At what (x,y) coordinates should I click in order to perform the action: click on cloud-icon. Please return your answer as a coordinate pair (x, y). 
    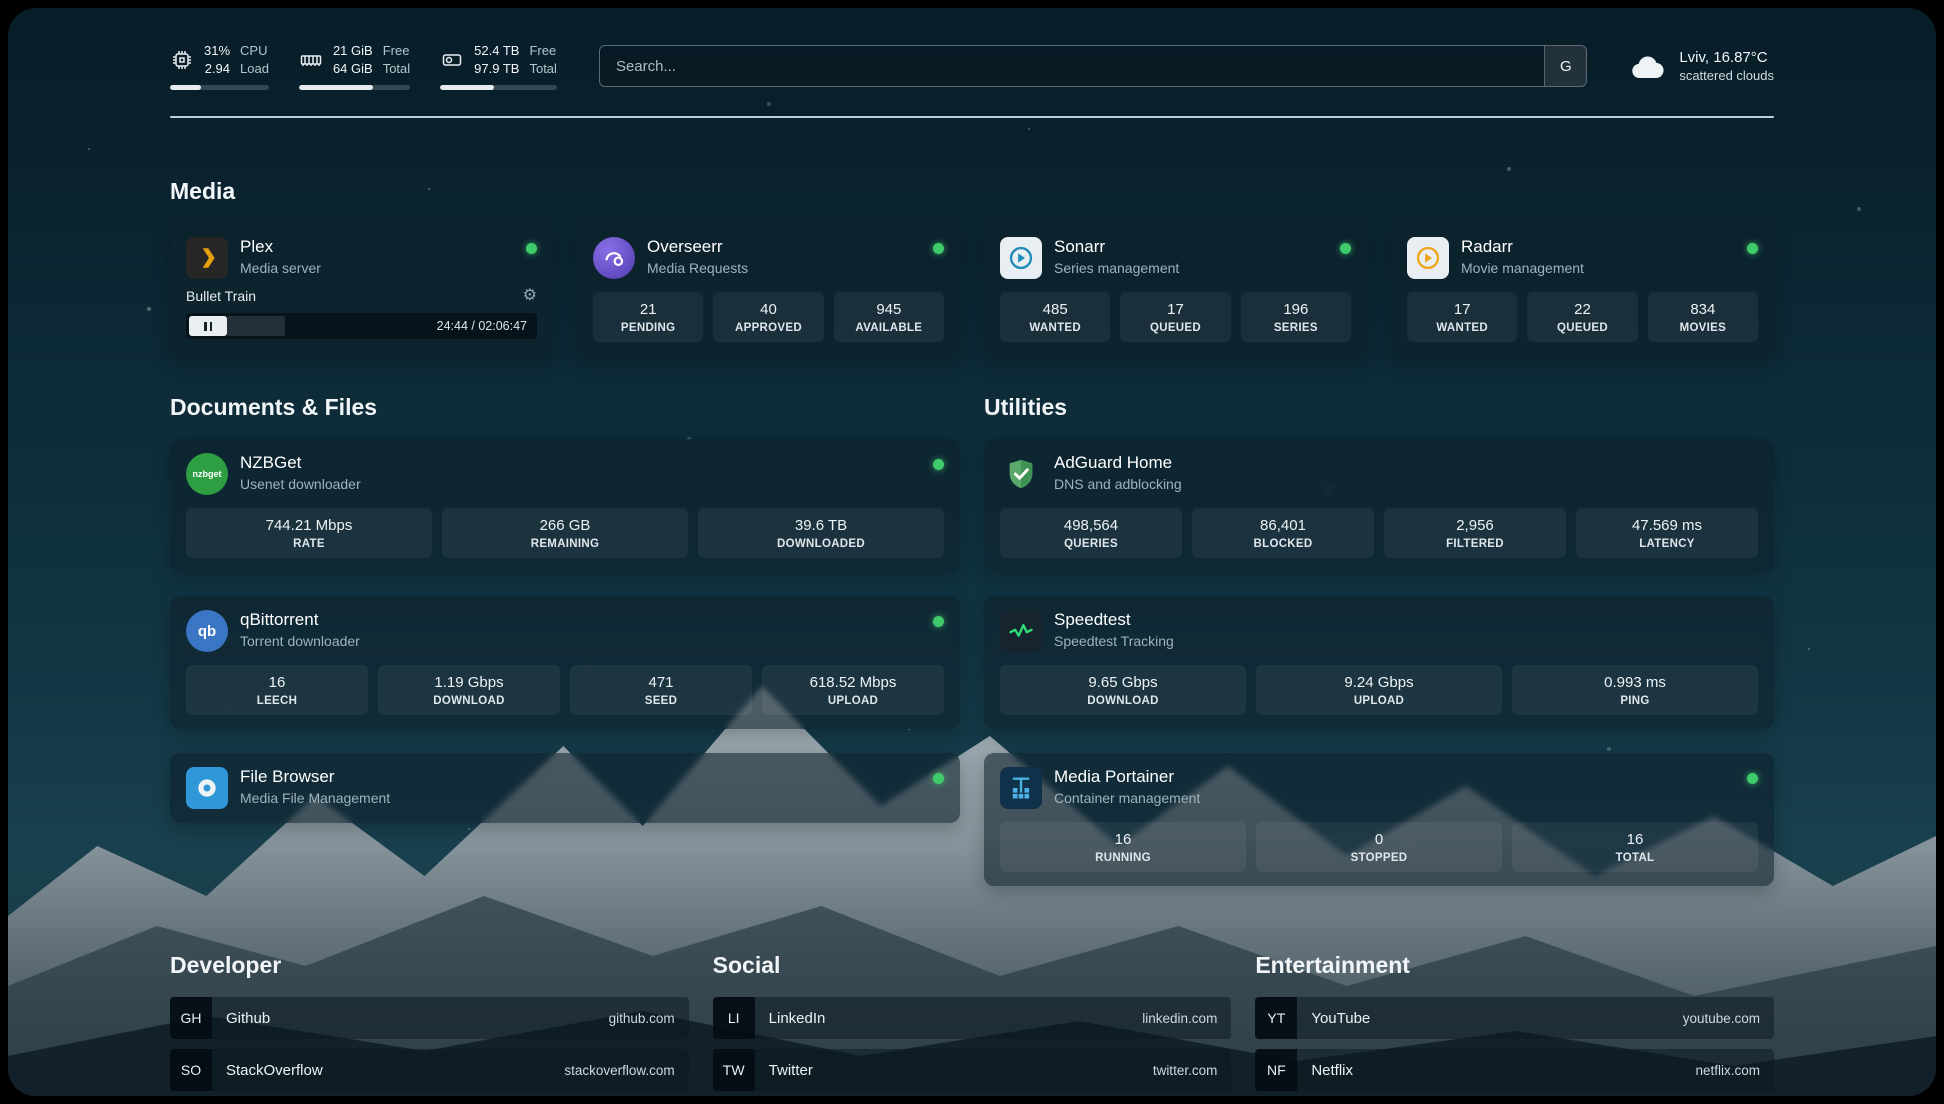
    Looking at the image, I should click on (1648, 66).